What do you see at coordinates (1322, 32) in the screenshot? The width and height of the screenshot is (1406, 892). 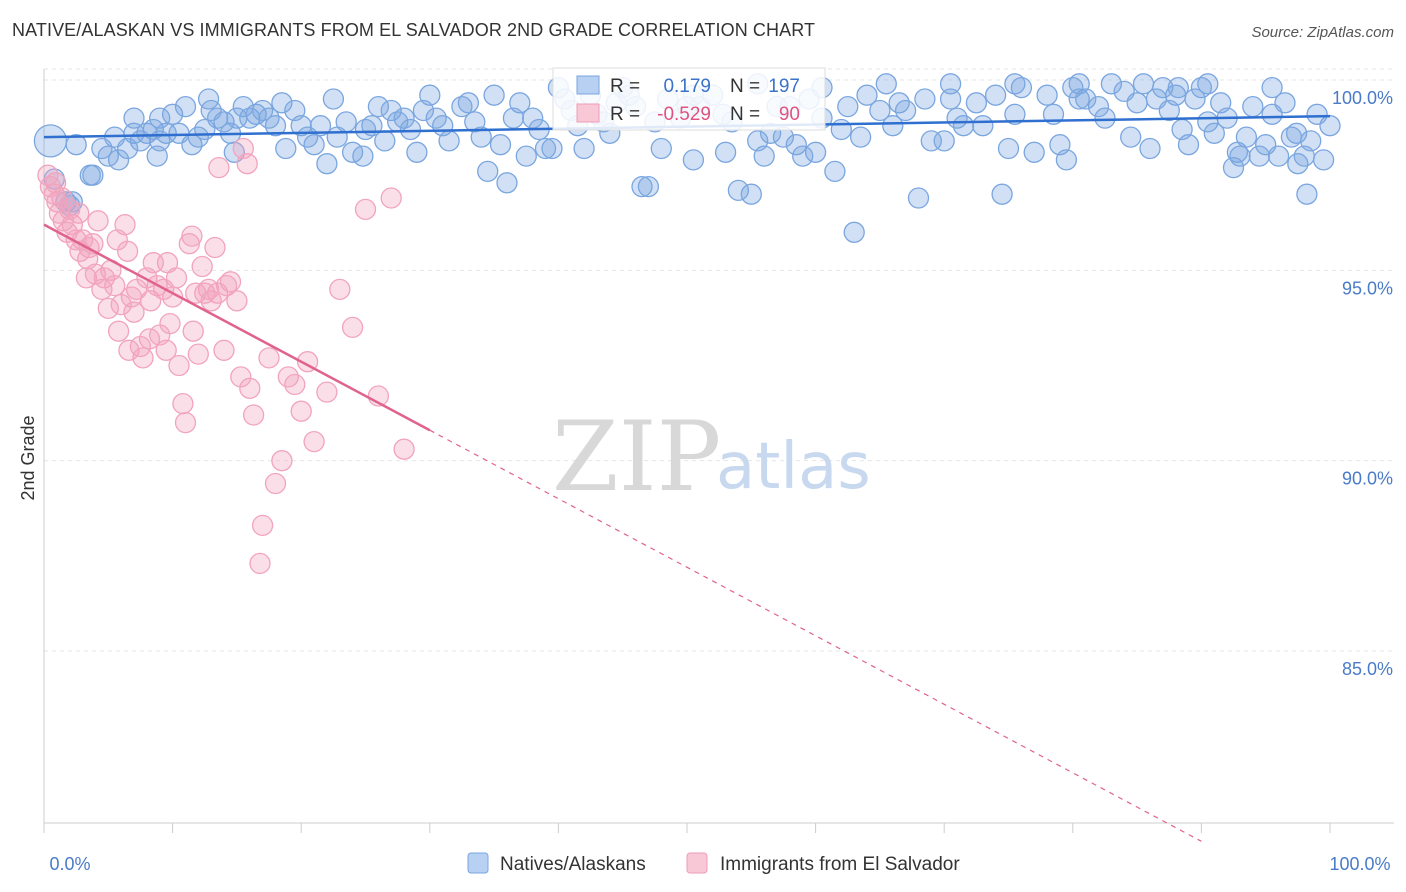 I see `source-note: Source: ZipAtlas.com` at bounding box center [1322, 32].